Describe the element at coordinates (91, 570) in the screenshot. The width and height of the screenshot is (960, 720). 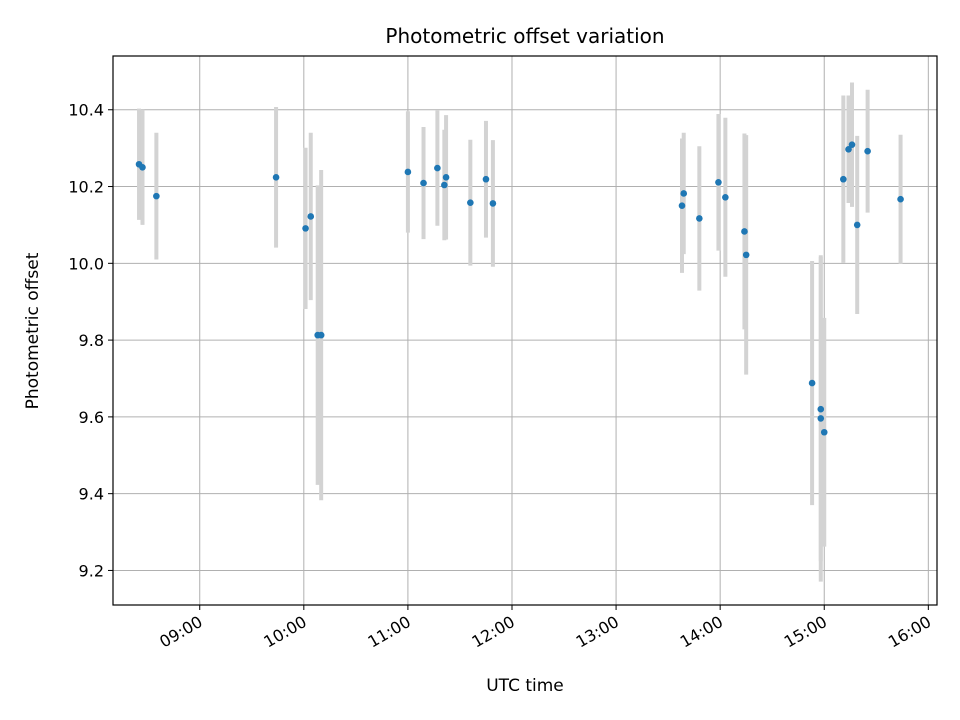
I see `y-tick-label: 9.2` at that location.